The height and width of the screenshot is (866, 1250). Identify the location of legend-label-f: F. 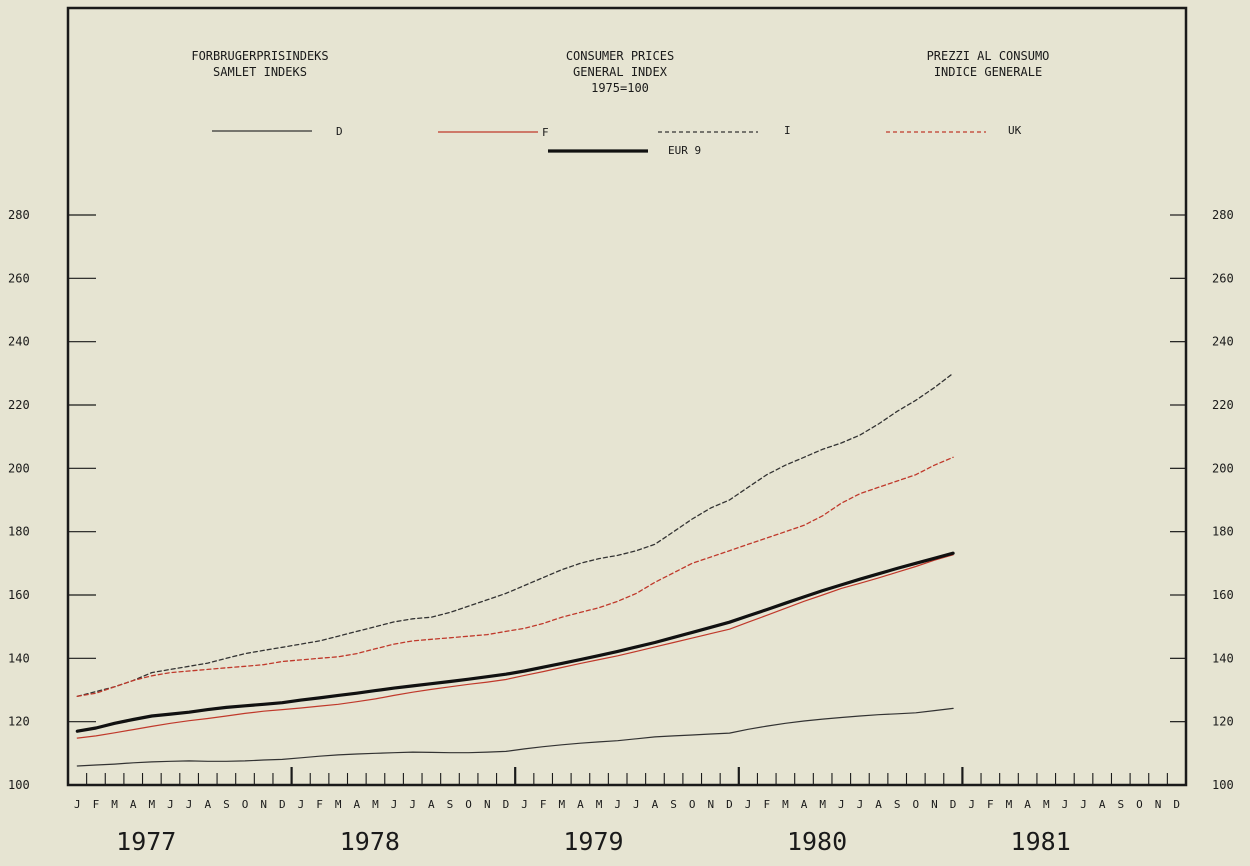
(545, 132).